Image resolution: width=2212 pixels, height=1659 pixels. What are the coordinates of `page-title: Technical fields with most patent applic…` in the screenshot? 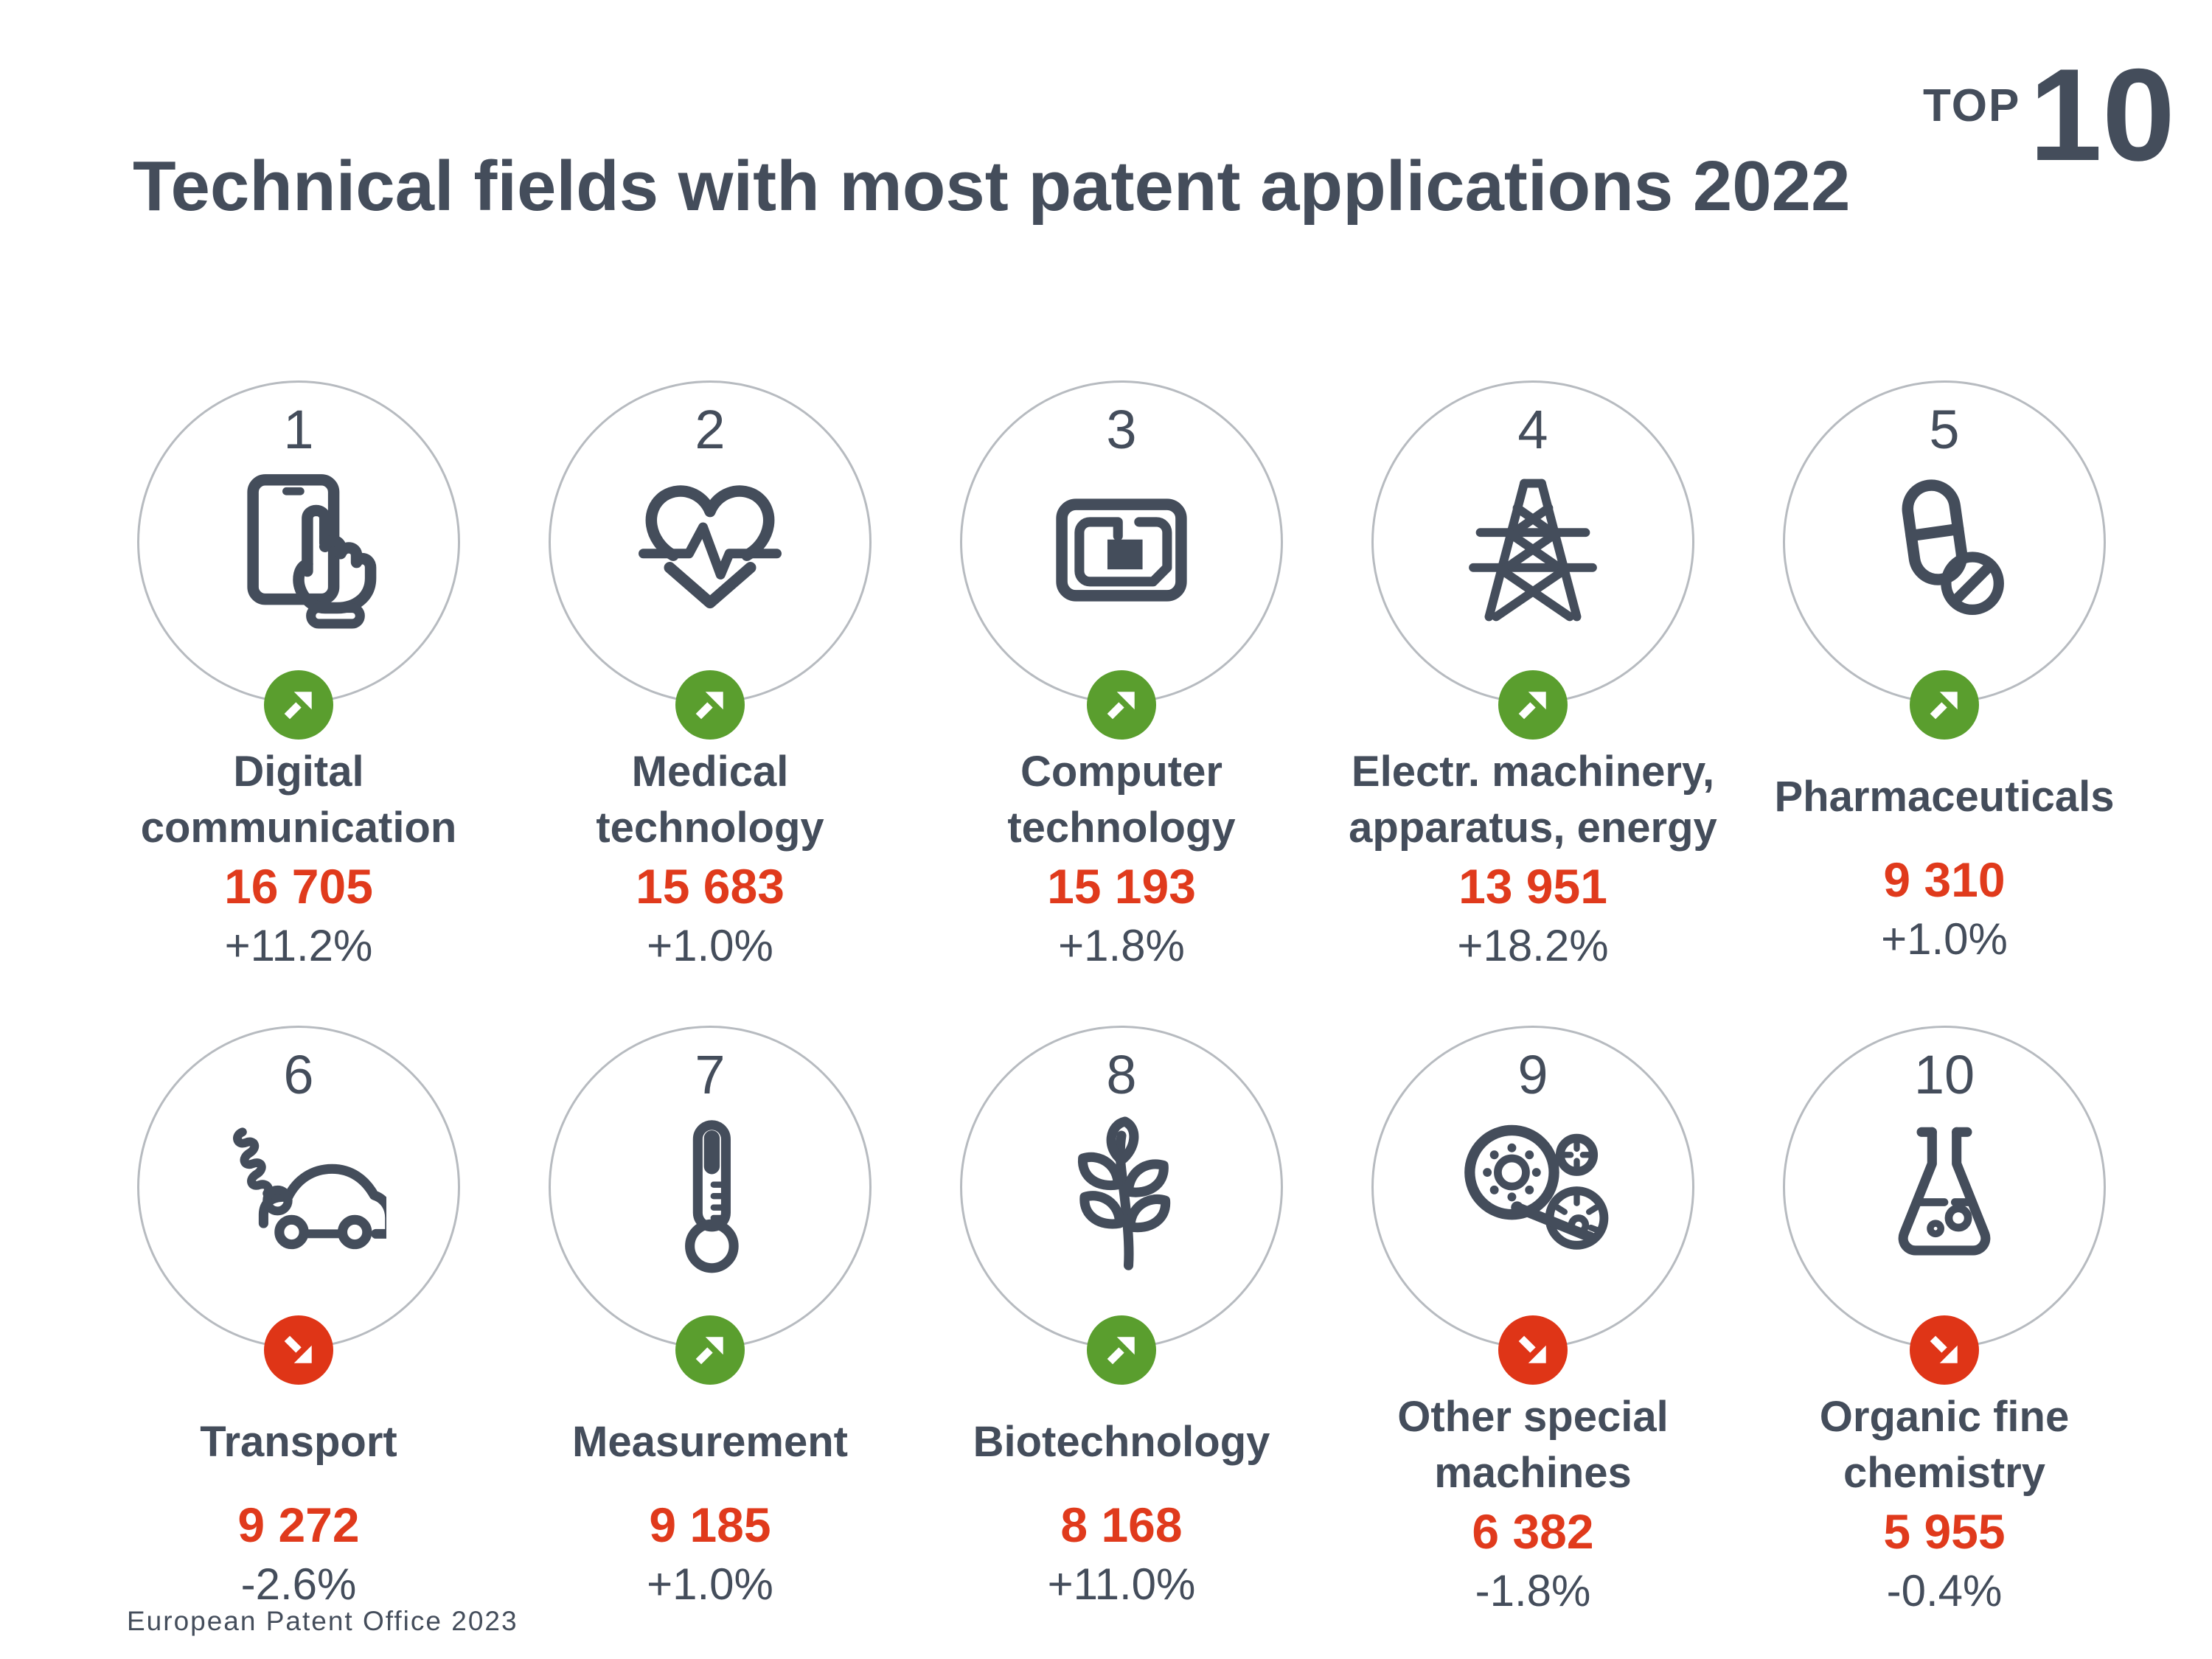 It's located at (992, 186).